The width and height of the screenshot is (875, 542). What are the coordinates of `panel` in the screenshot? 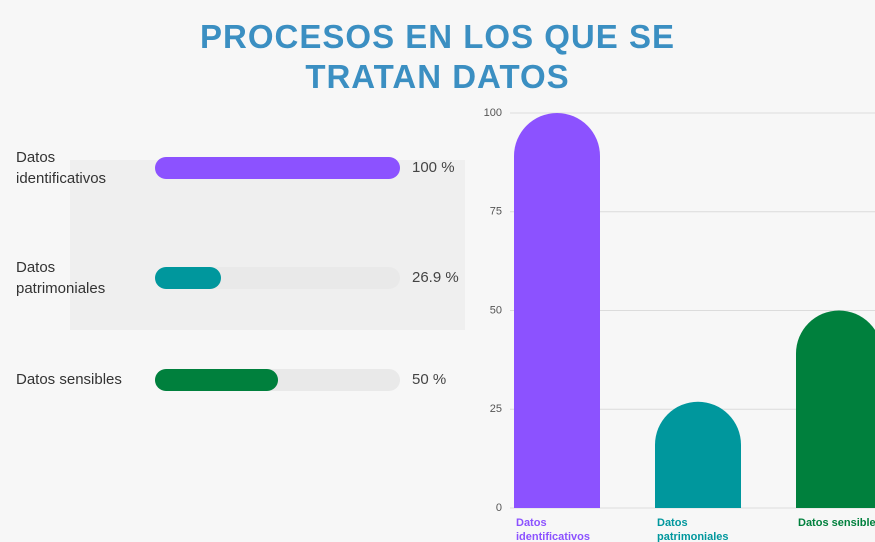 It's located at (267, 245).